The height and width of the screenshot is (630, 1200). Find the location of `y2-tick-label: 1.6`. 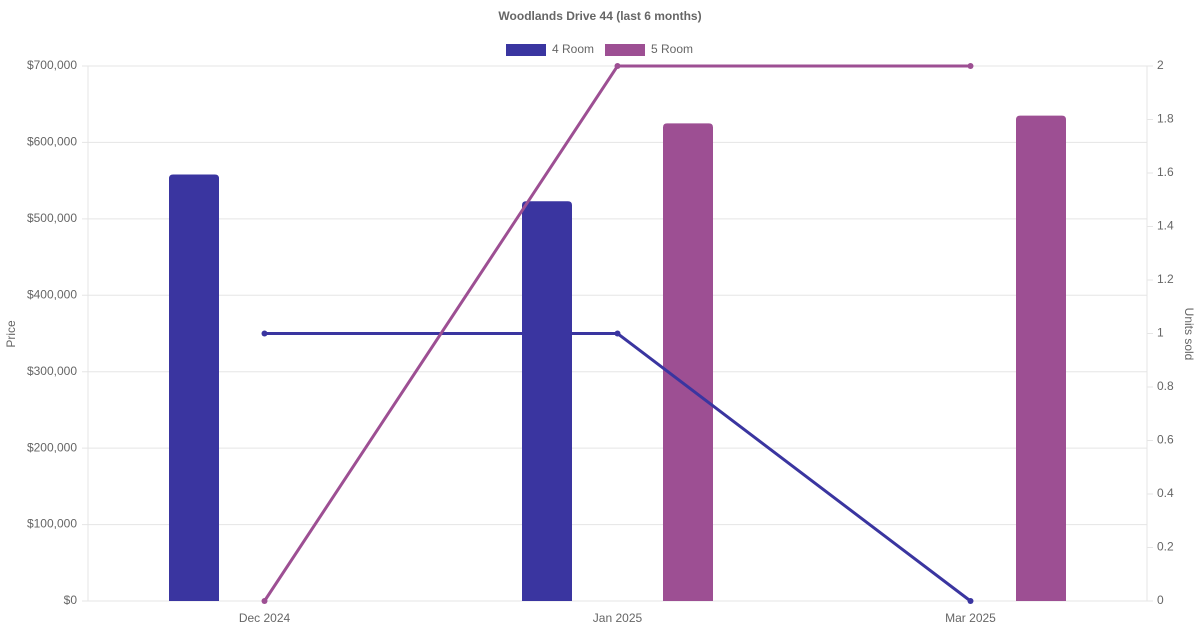

y2-tick-label: 1.6 is located at coordinates (1165, 172).